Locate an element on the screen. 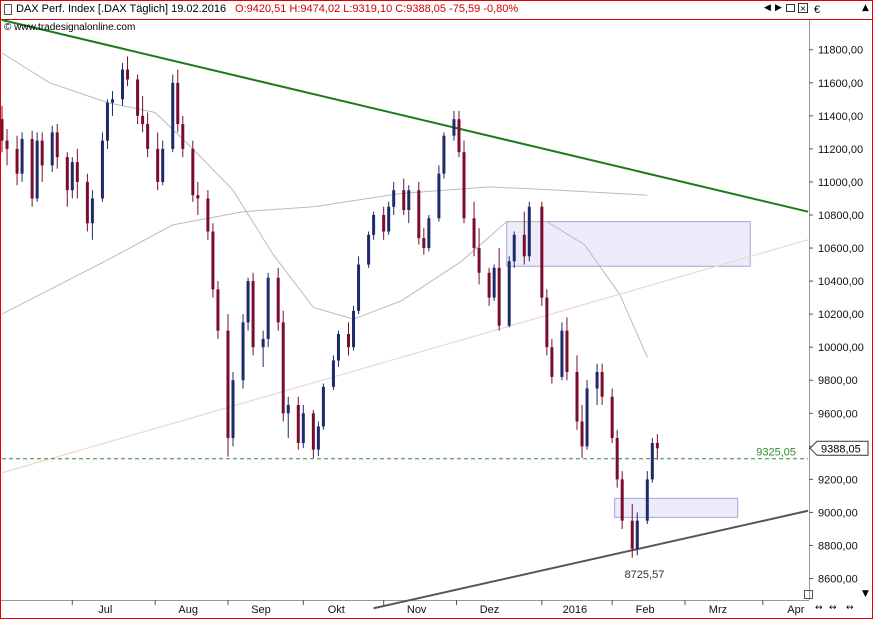 This screenshot has height=619, width=873. scroll-down-icon: ▼ is located at coordinates (865, 594).